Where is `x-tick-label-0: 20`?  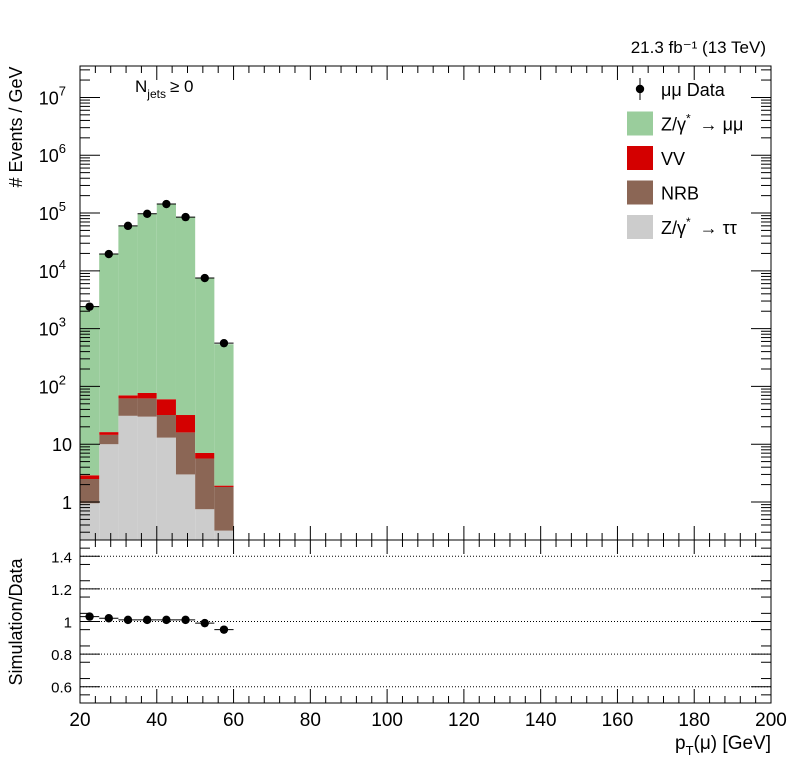
x-tick-label-0: 20 is located at coordinates (79, 720).